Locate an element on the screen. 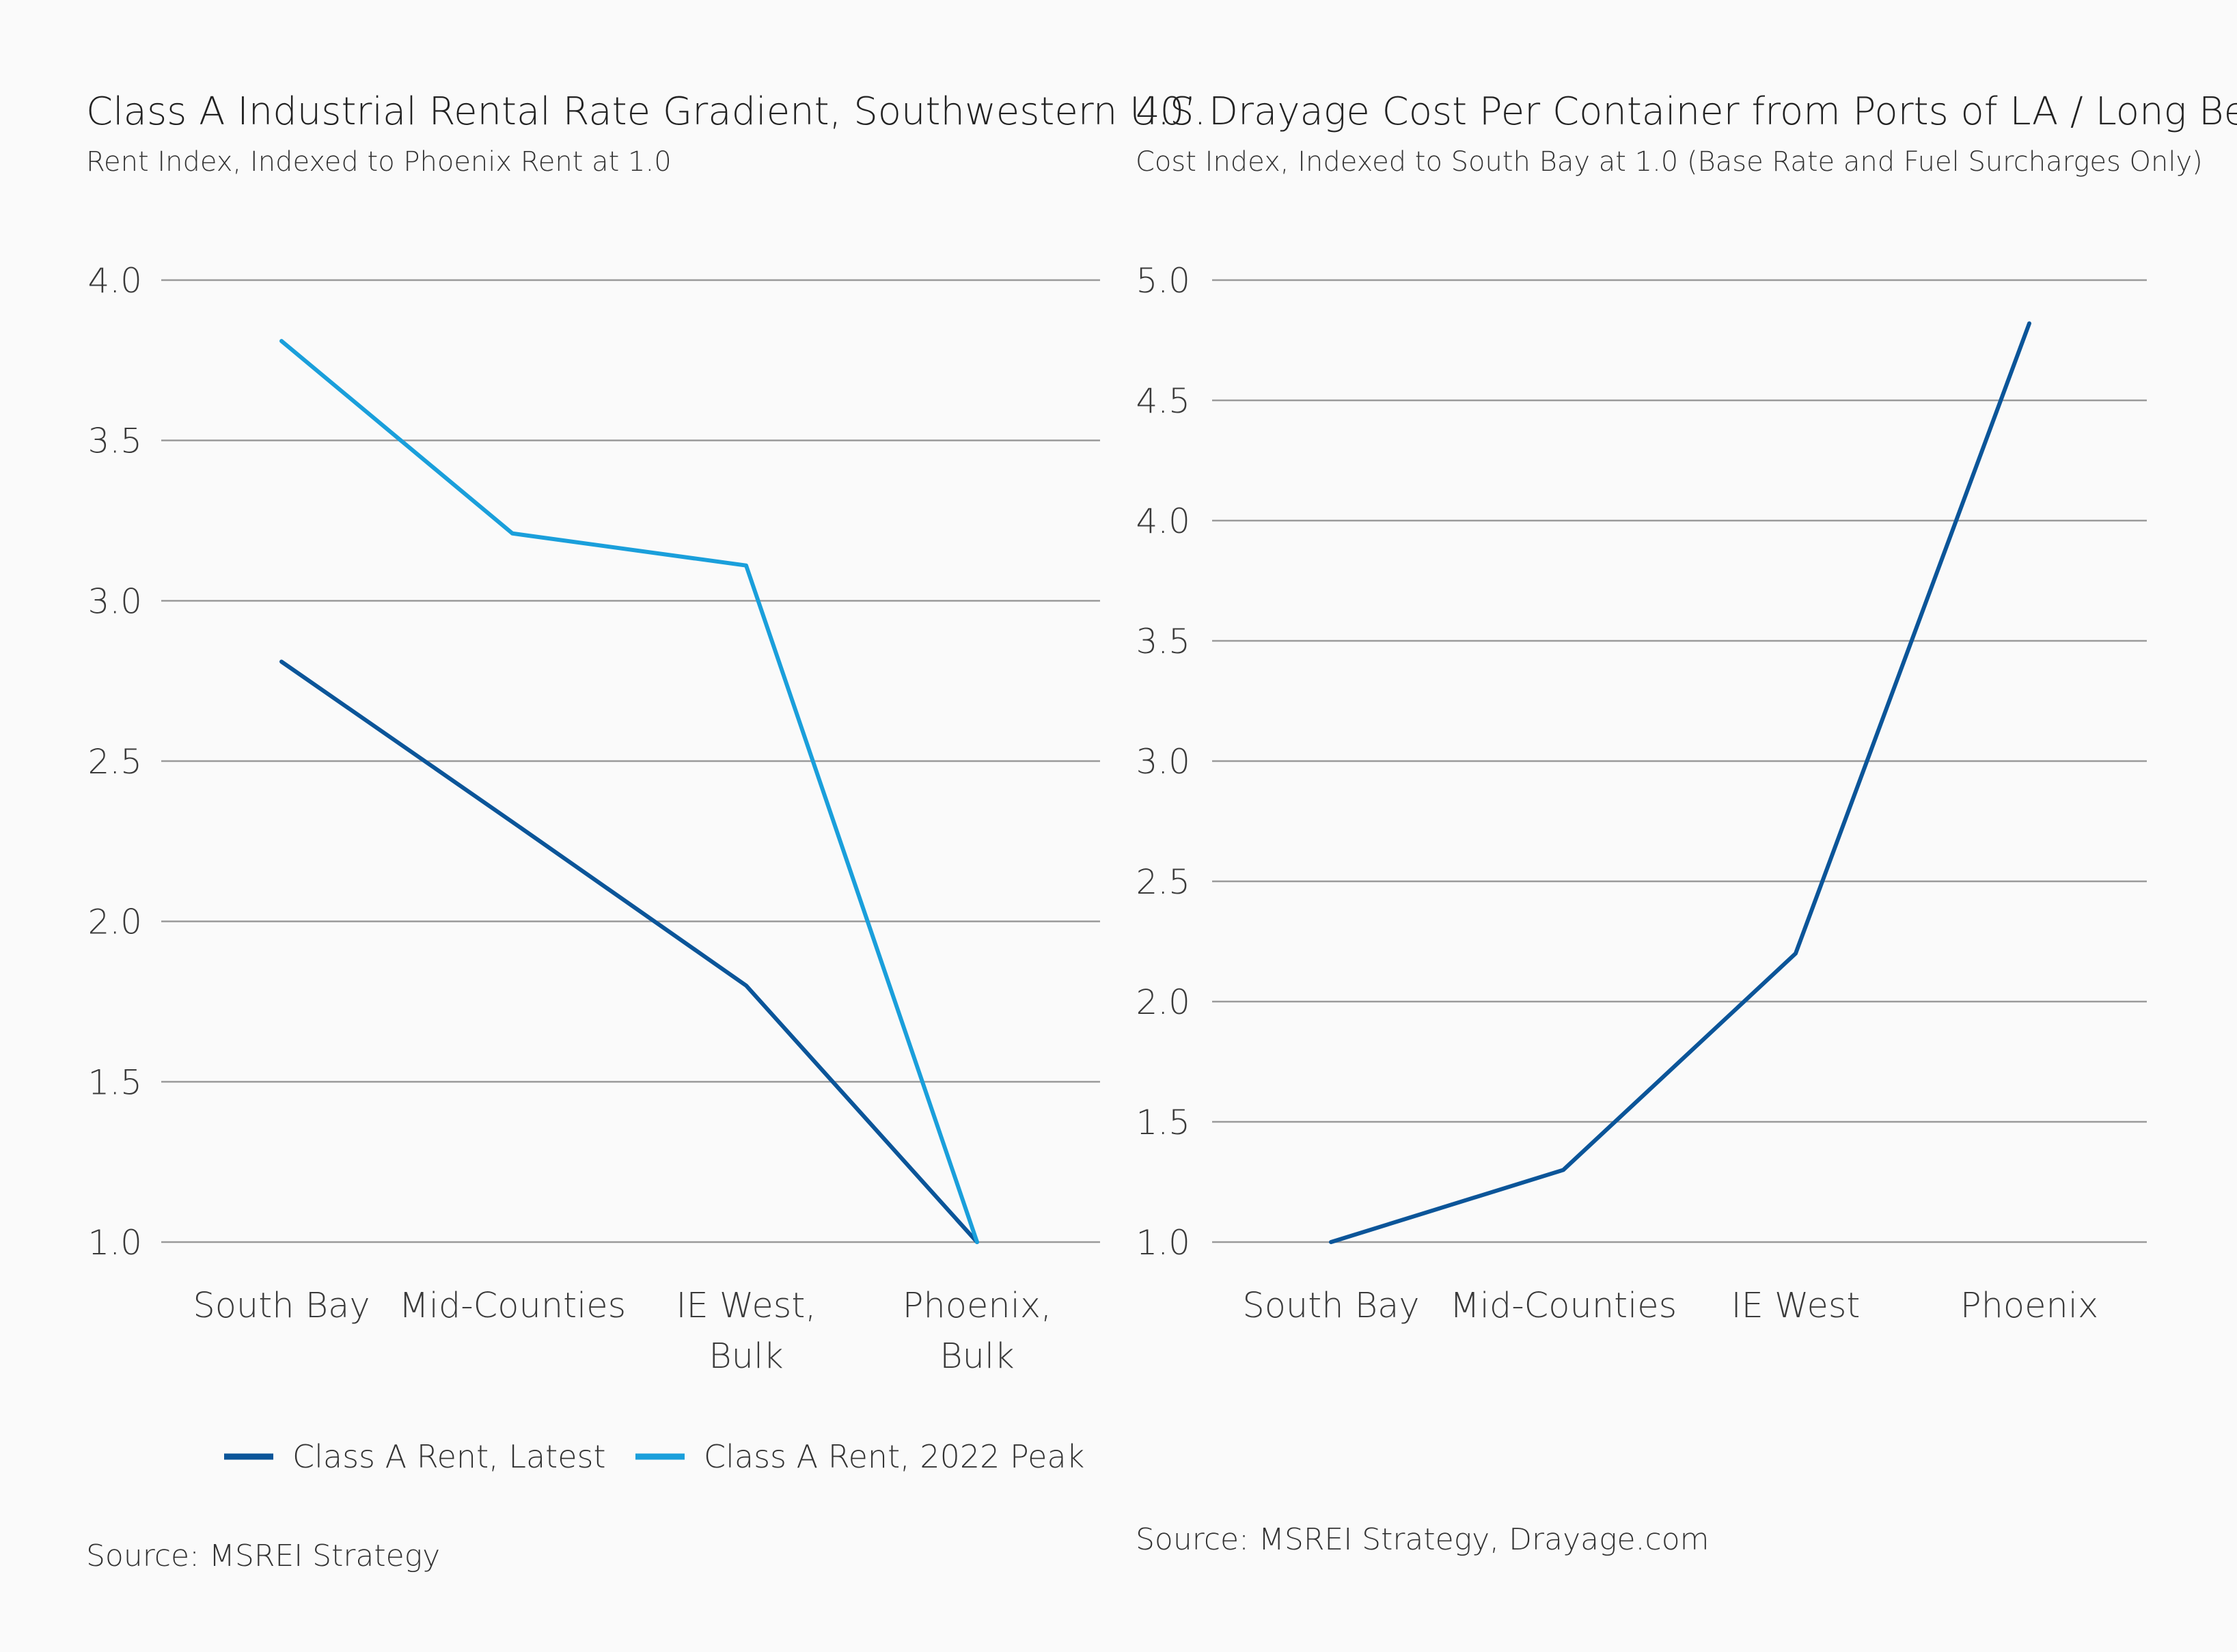  source-note: Source: MSREI Strategy is located at coordinates (263, 1556).